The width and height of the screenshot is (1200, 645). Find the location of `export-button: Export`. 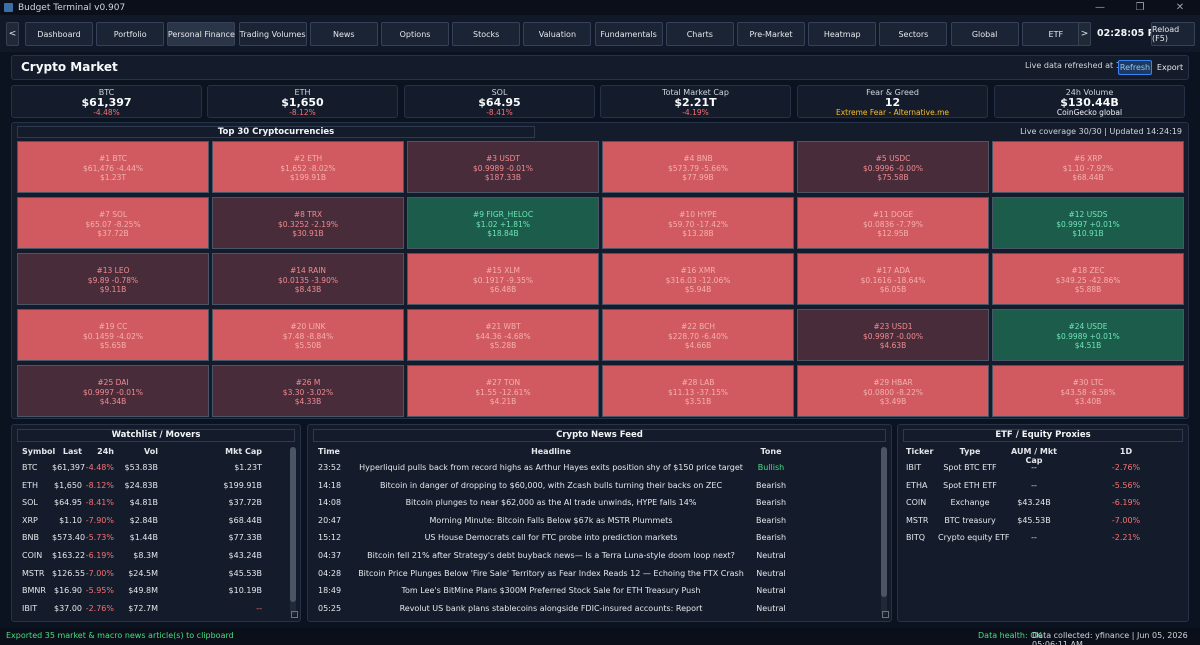

export-button: Export is located at coordinates (1170, 67).